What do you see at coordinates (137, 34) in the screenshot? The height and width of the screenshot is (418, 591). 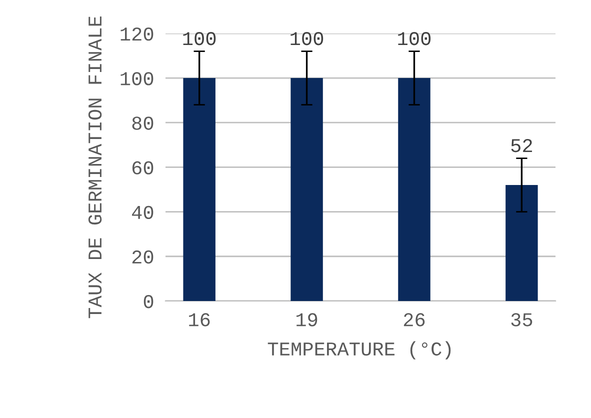 I see `y-tick-label: 120` at bounding box center [137, 34].